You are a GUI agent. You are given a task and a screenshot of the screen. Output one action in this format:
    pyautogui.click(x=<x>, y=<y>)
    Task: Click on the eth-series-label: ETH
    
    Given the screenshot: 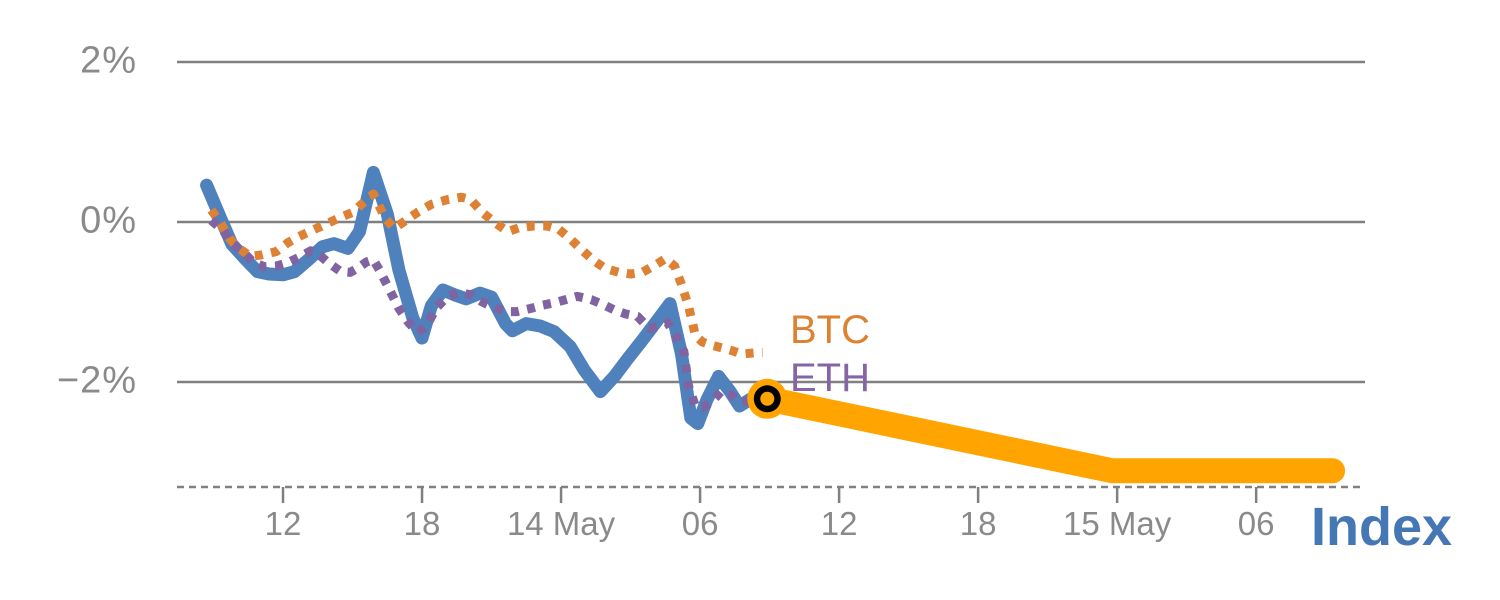 What is the action you would take?
    pyautogui.click(x=830, y=378)
    